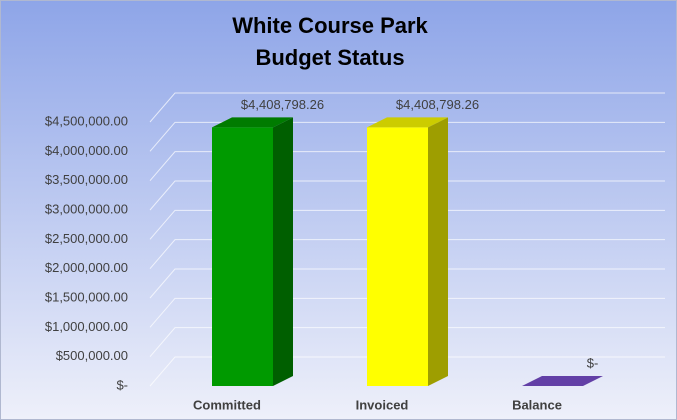 The width and height of the screenshot is (677, 420). Describe the element at coordinates (92, 355) in the screenshot. I see `y-tick-label: $500,000.00` at that location.